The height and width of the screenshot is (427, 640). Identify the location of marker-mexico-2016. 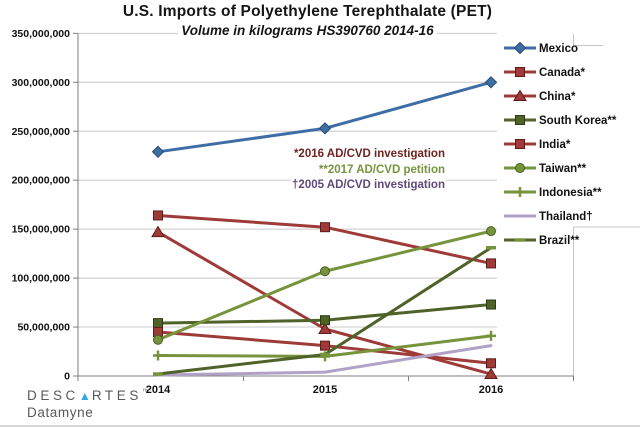
(491, 82).